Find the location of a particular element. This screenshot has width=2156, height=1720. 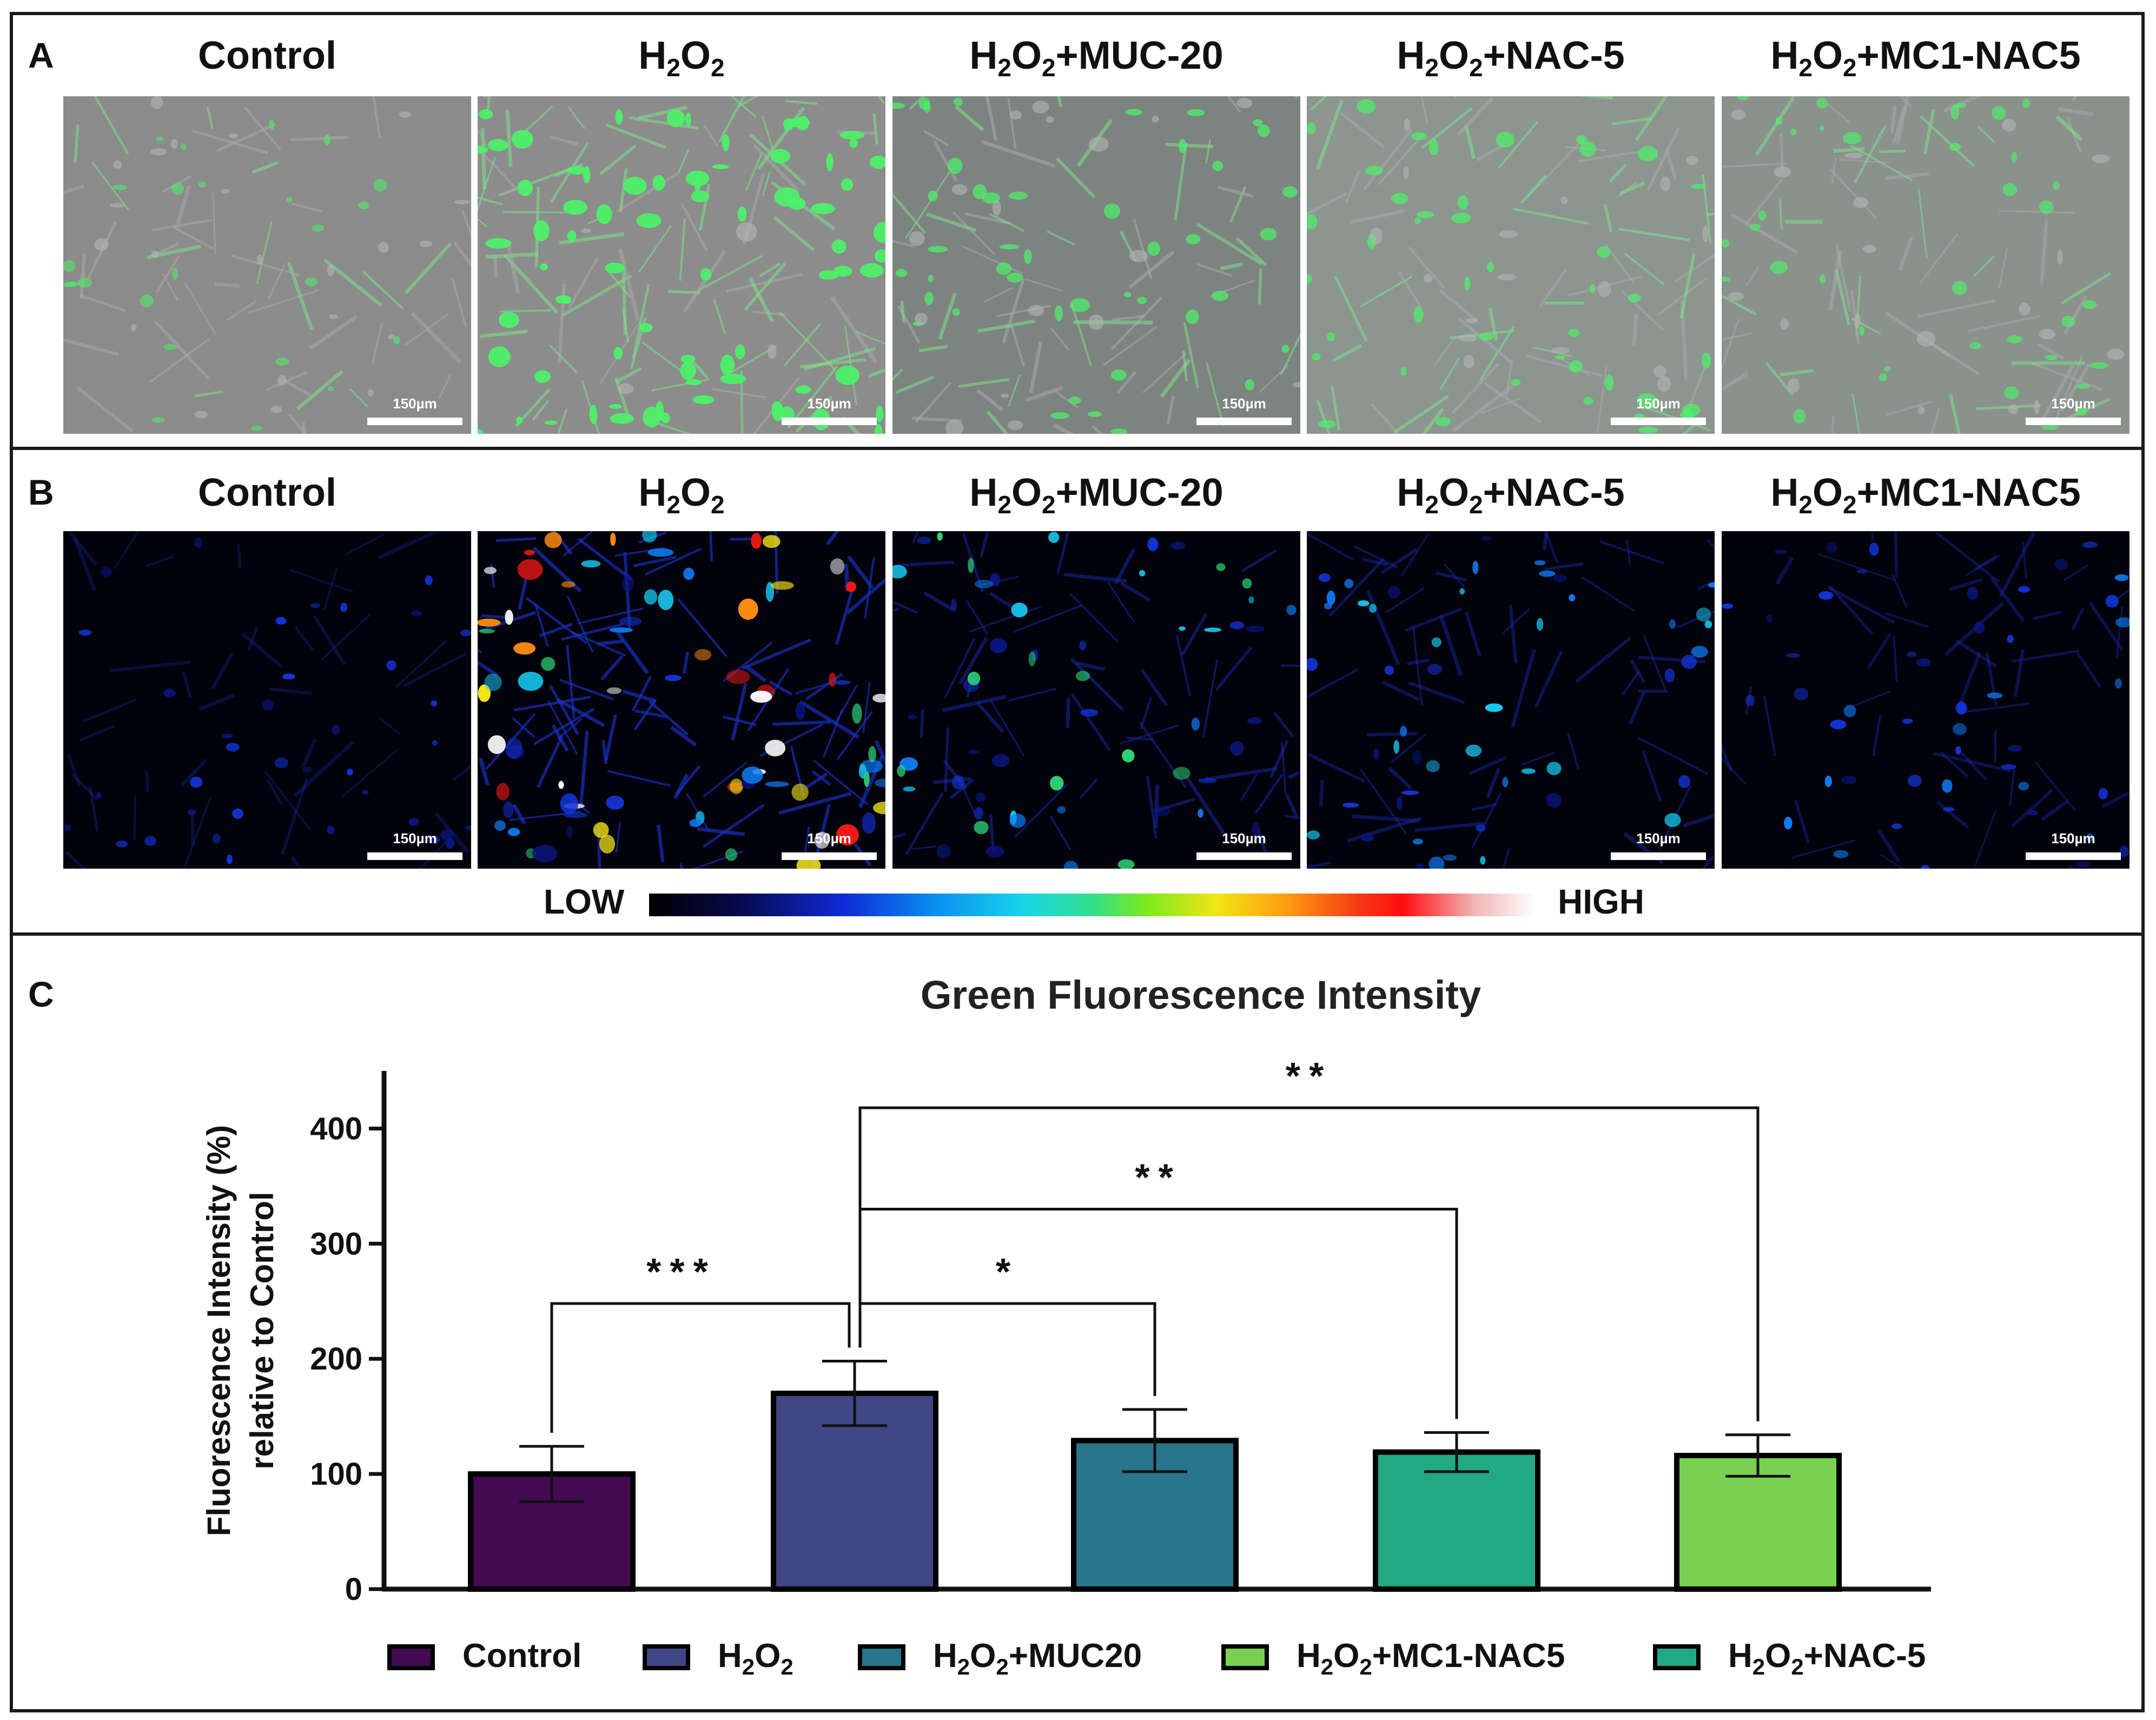

brightfield-image-h2o2: 150µm is located at coordinates (681, 265).